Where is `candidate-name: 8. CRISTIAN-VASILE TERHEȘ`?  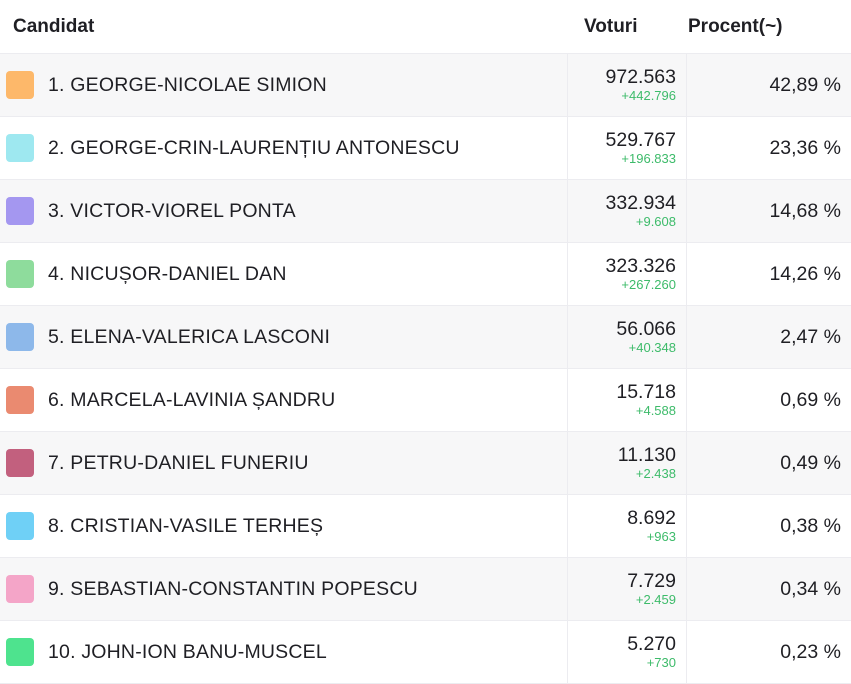 candidate-name: 8. CRISTIAN-VASILE TERHEȘ is located at coordinates (186, 525).